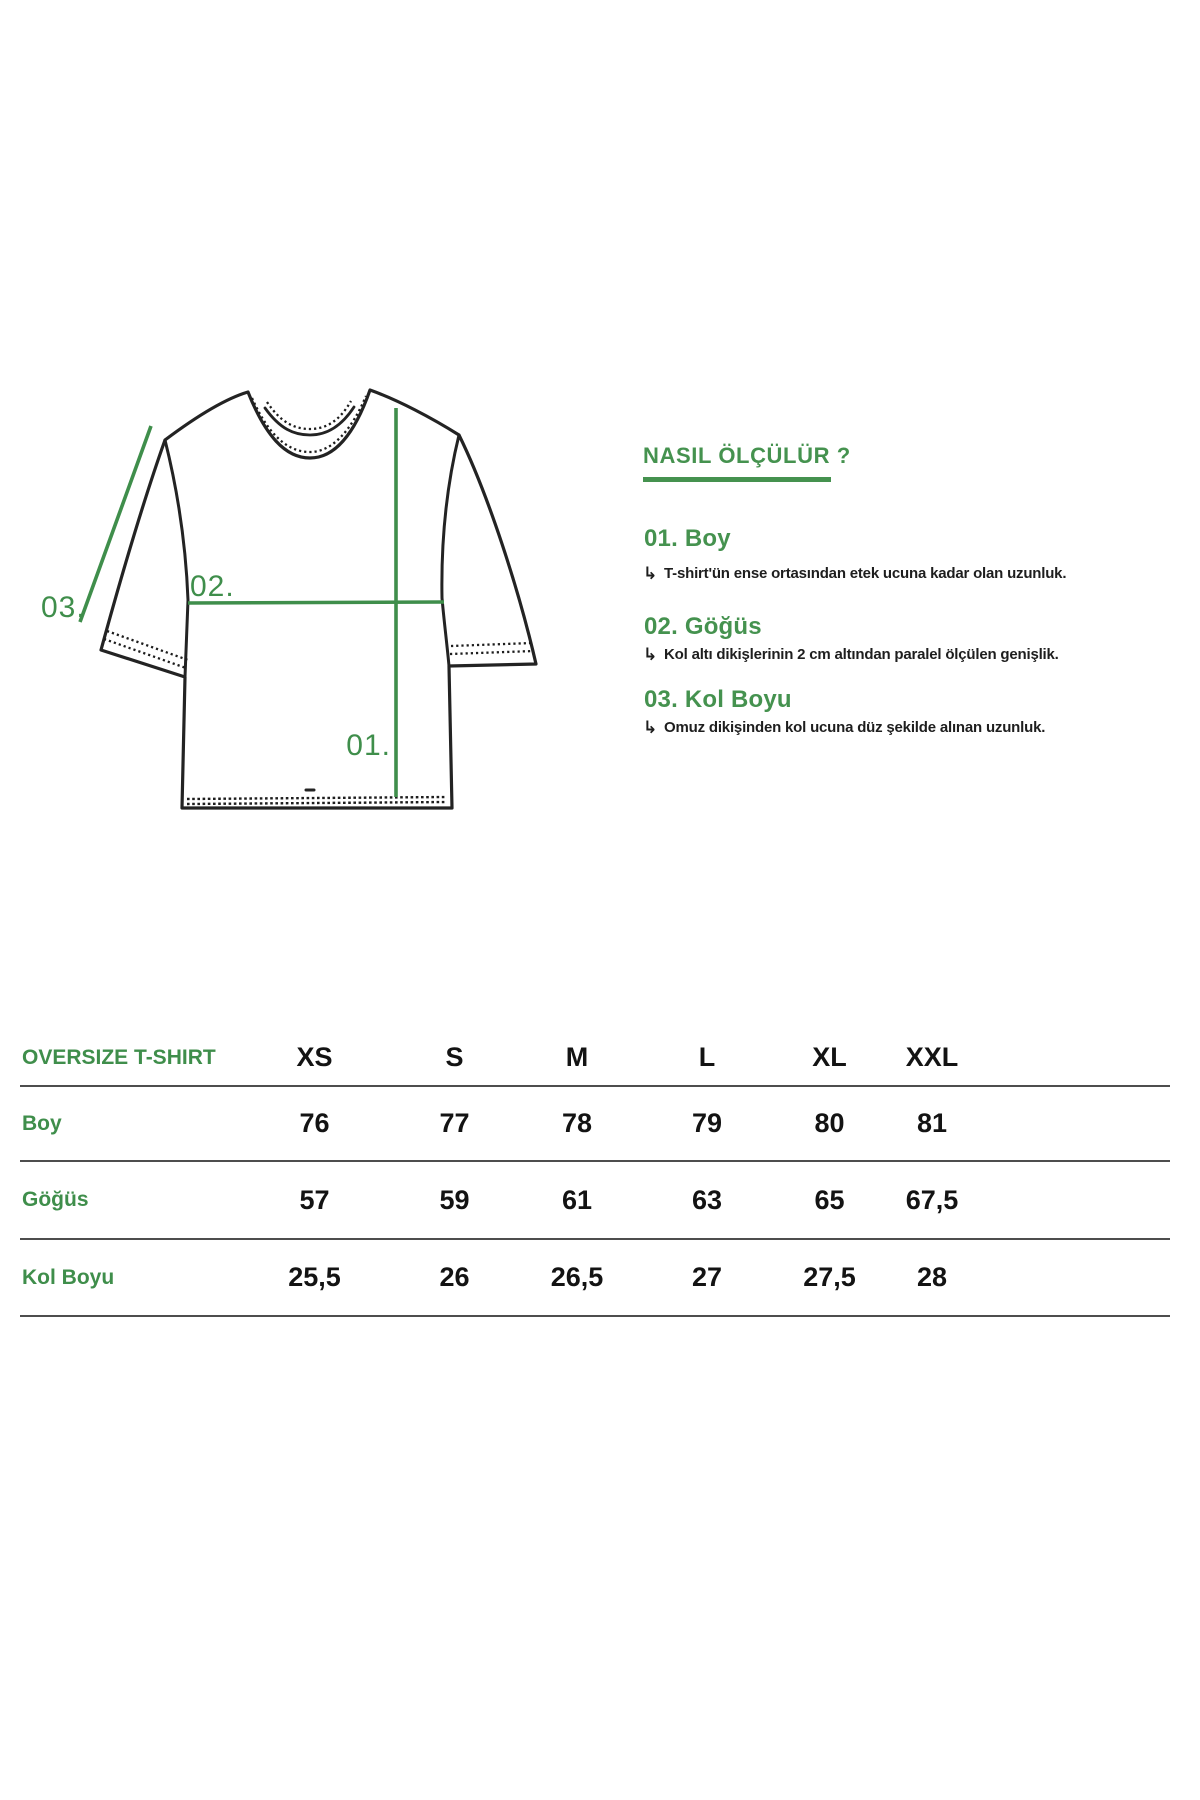 The height and width of the screenshot is (1800, 1200). I want to click on table-row-kol-boyu: Kol Boyu 25,5 26 26,5 27 27,5 28, so click(595, 1277).